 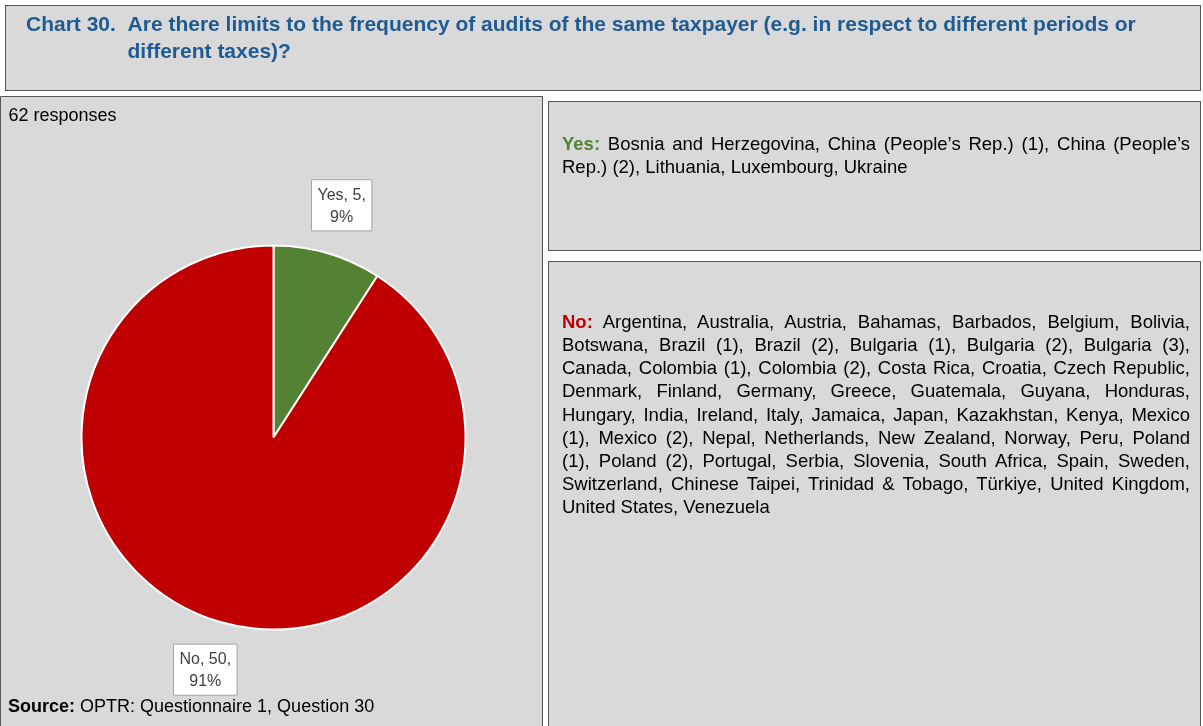 What do you see at coordinates (62, 114) in the screenshot?
I see `chart-subtitle: 62 responses` at bounding box center [62, 114].